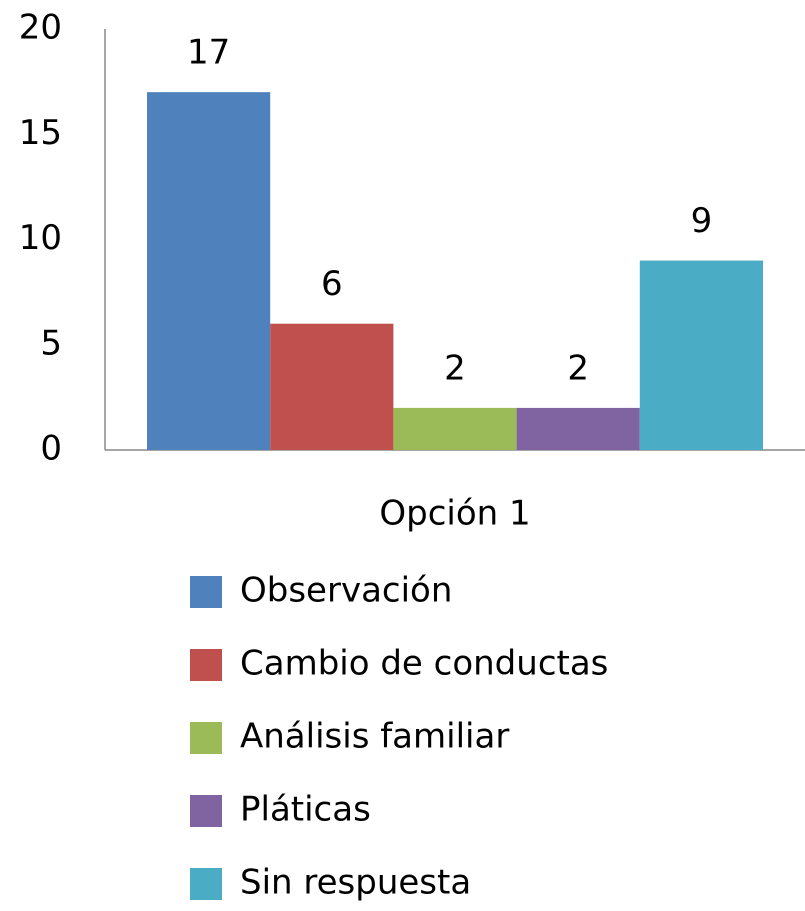 Image resolution: width=805 pixels, height=911 pixels. What do you see at coordinates (40, 238) in the screenshot?
I see `y-tick-label: 10` at bounding box center [40, 238].